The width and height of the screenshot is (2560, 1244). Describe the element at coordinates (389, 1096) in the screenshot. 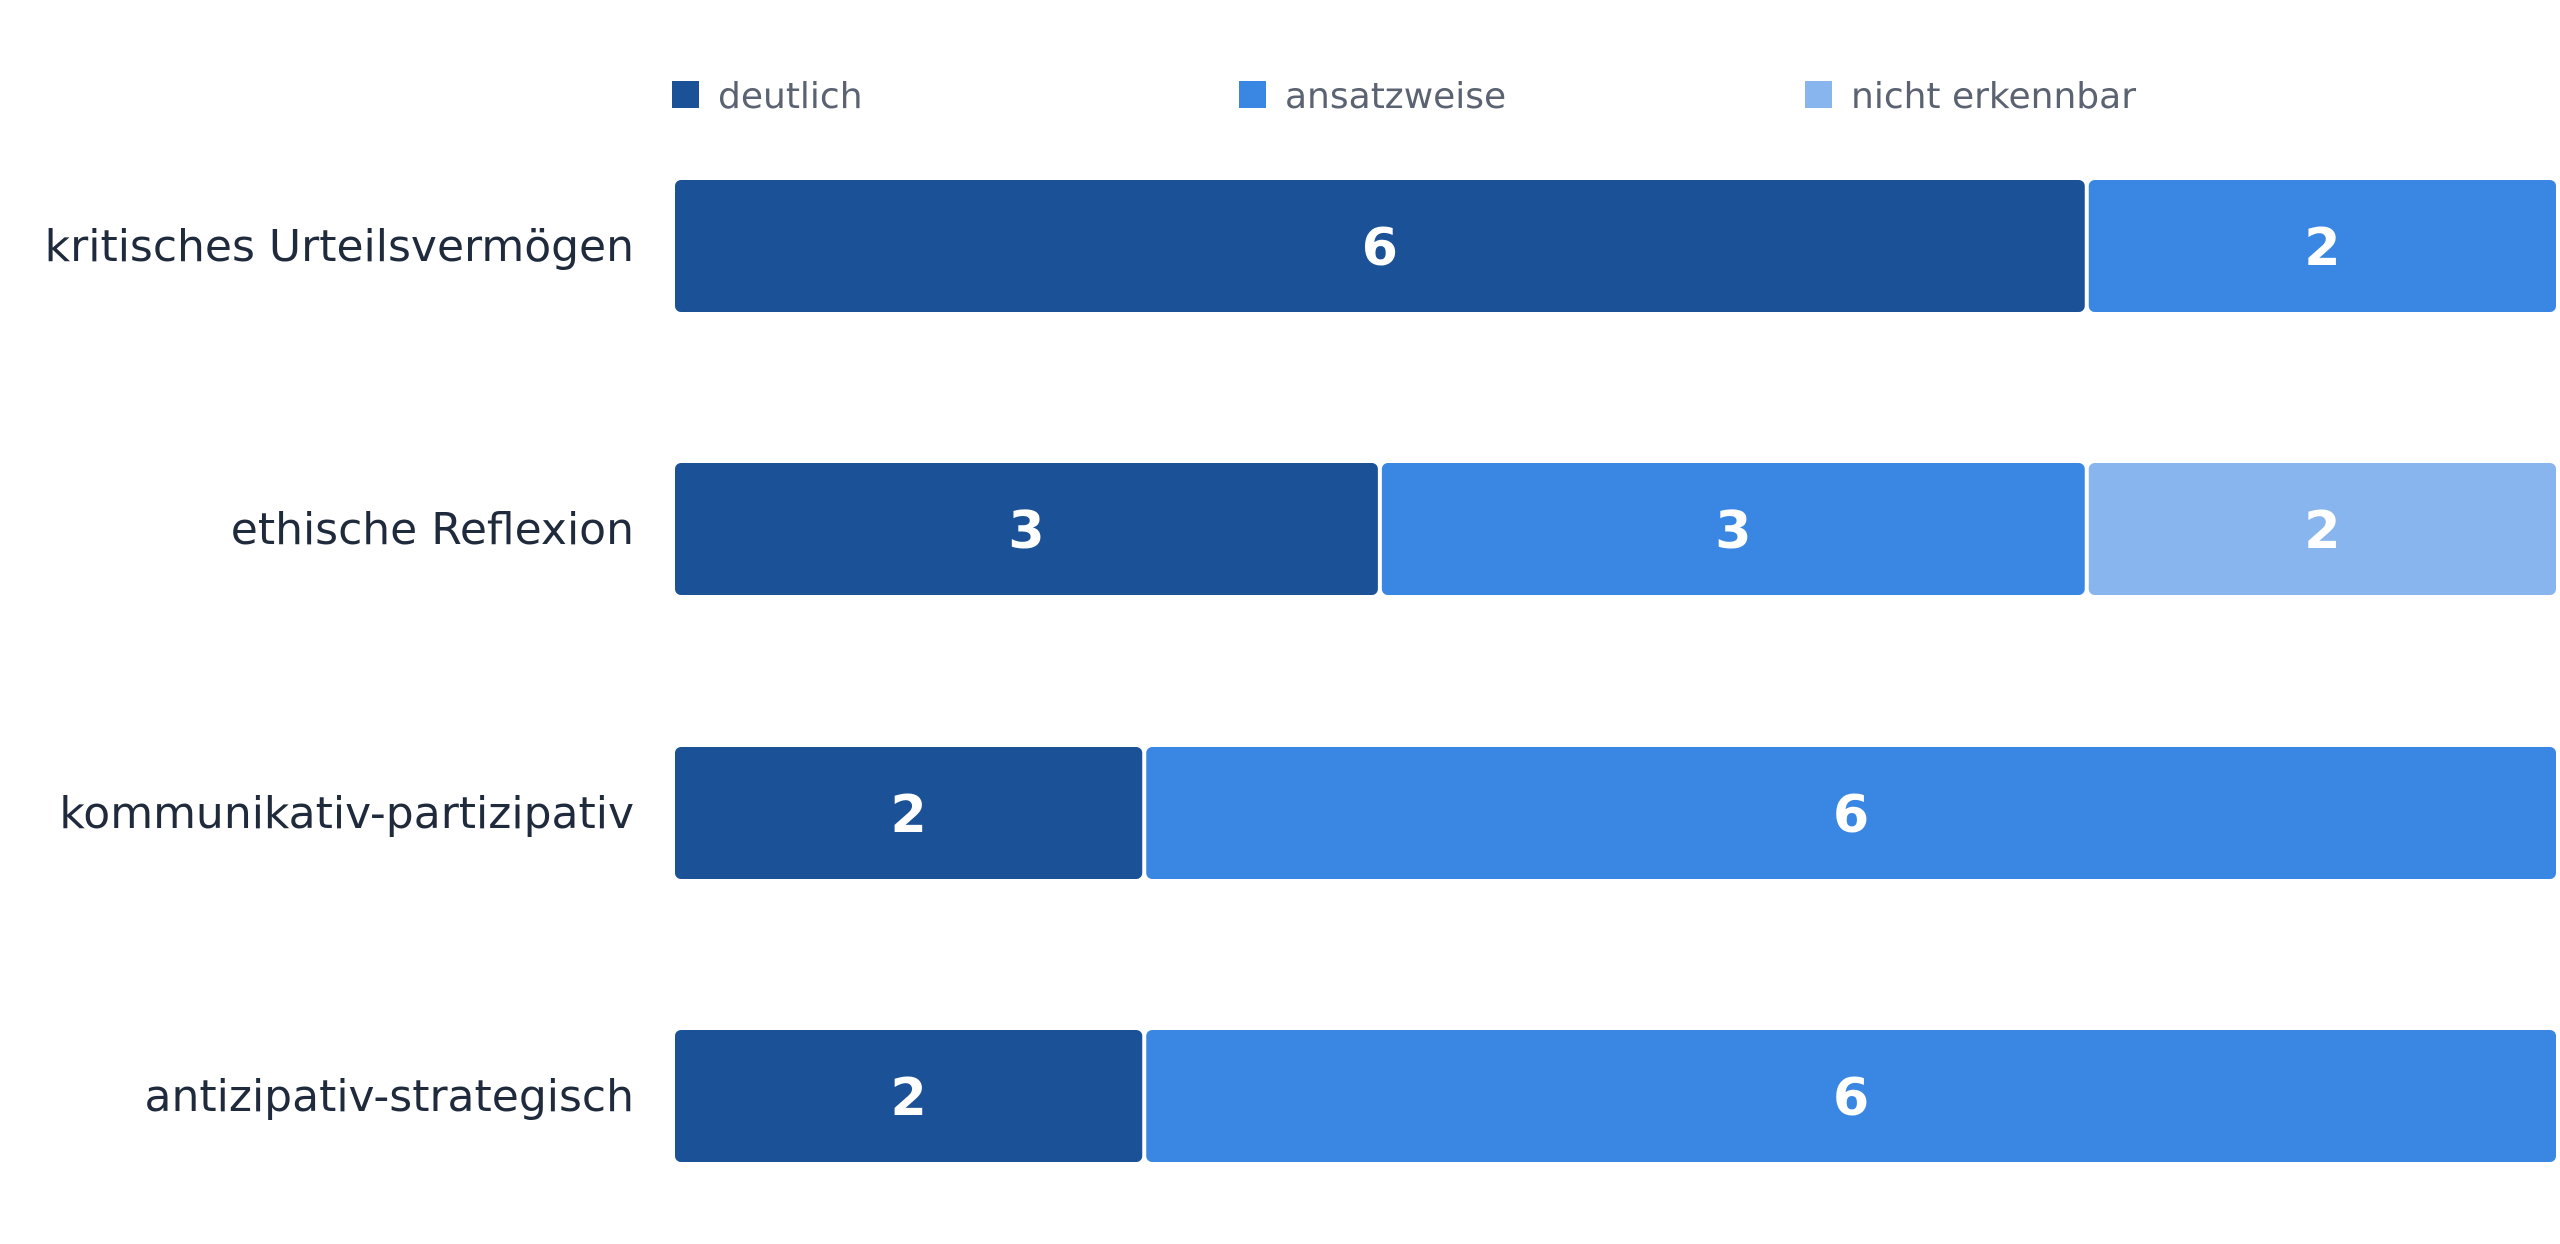

I see `category-label: antizipativ-strategisch` at that location.